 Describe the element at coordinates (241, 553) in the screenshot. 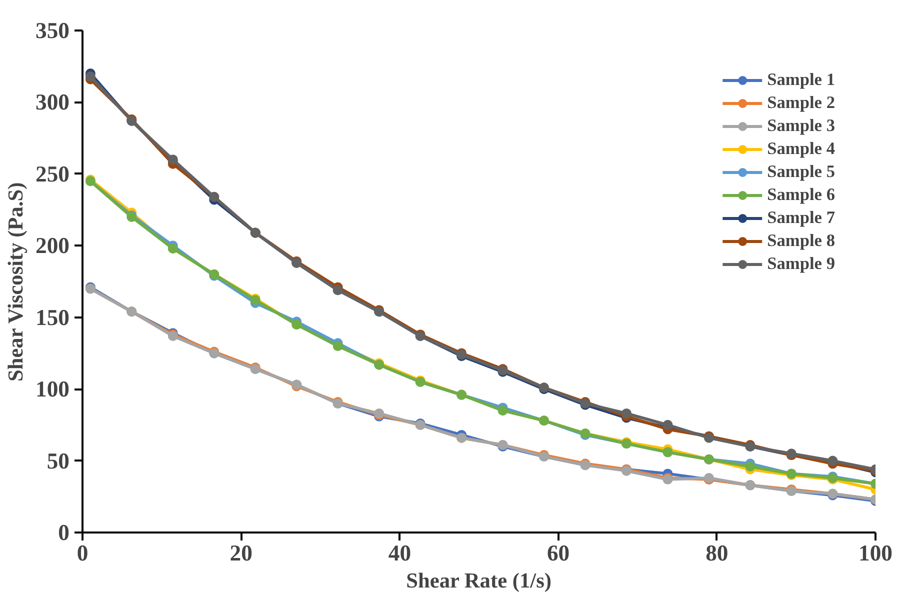

I see `x-tick-label: 20` at that location.